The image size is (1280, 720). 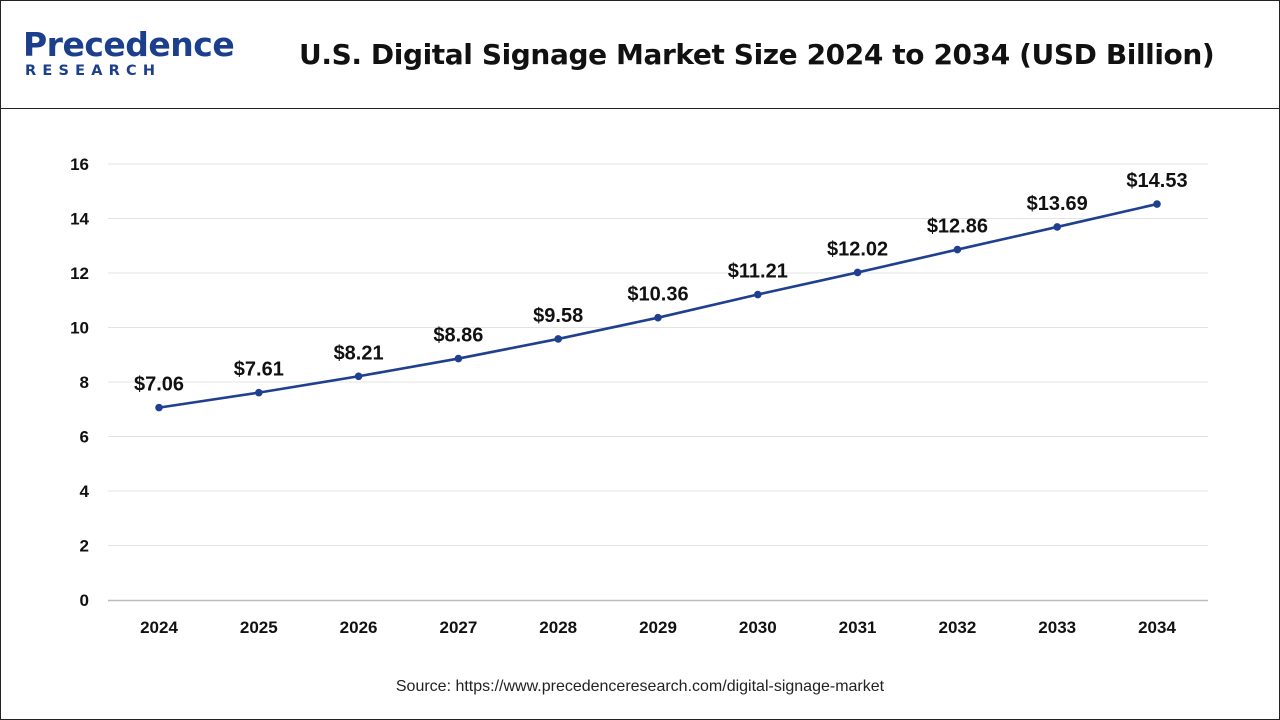 I want to click on y-tick-label: 16, so click(x=79, y=164).